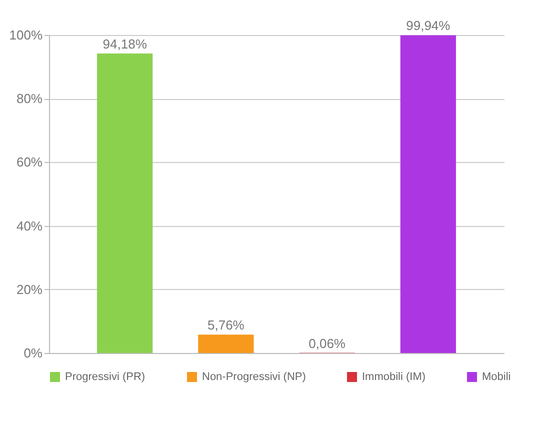 This screenshot has width=546, height=446. What do you see at coordinates (29, 162) in the screenshot?
I see `y-tick-label: 60%` at bounding box center [29, 162].